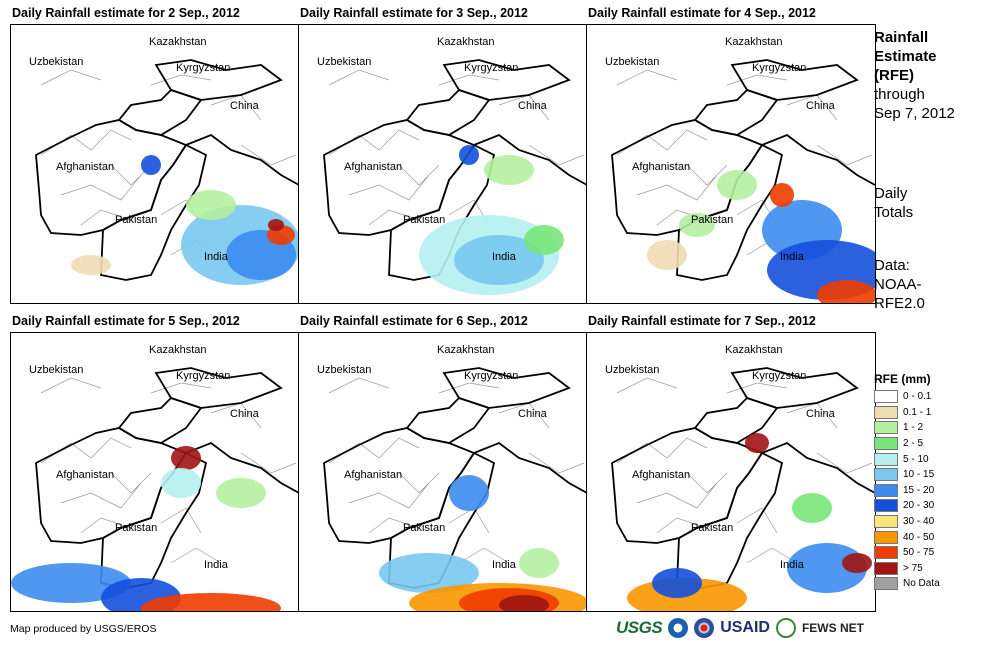 This screenshot has height=649, width=983. What do you see at coordinates (916, 459) in the screenshot?
I see `legend-label: 5 - 10` at bounding box center [916, 459].